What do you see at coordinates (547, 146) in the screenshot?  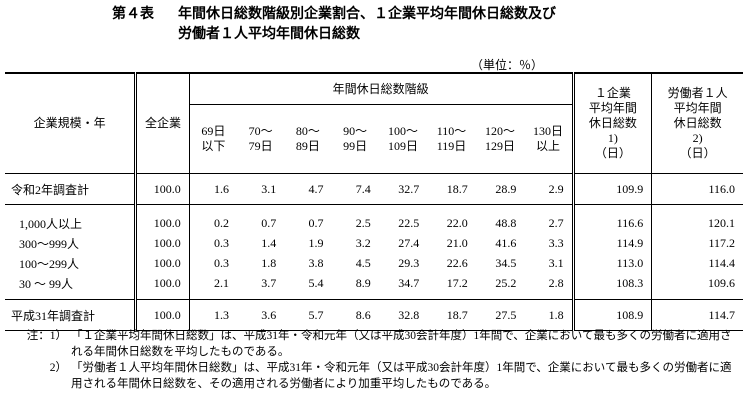 I see `header-line: 以上` at bounding box center [547, 146].